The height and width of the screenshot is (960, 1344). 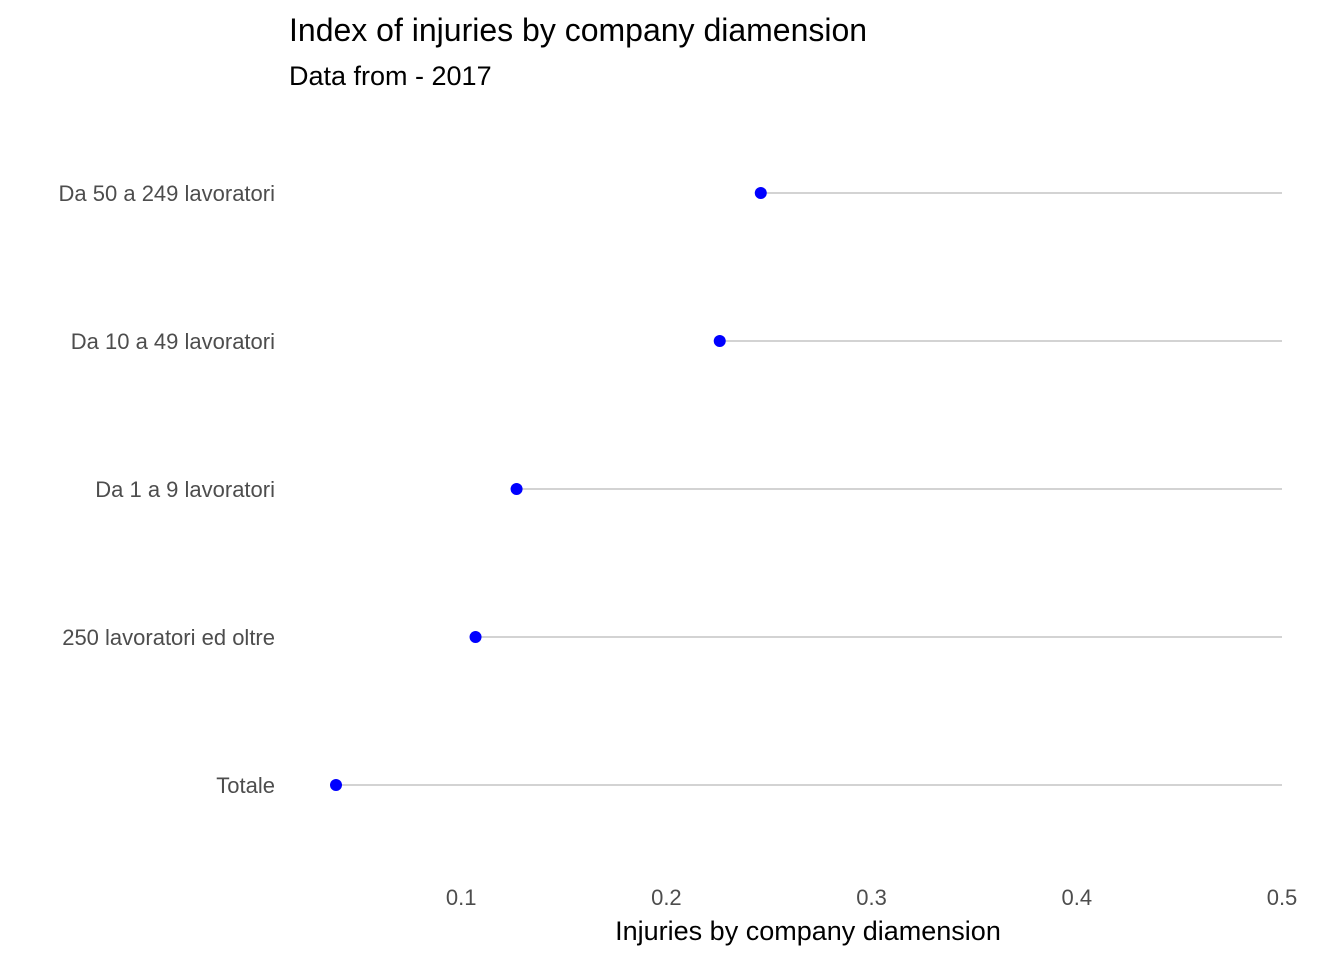 I want to click on chart-subtitle: Data from - 2017, so click(x=390, y=76).